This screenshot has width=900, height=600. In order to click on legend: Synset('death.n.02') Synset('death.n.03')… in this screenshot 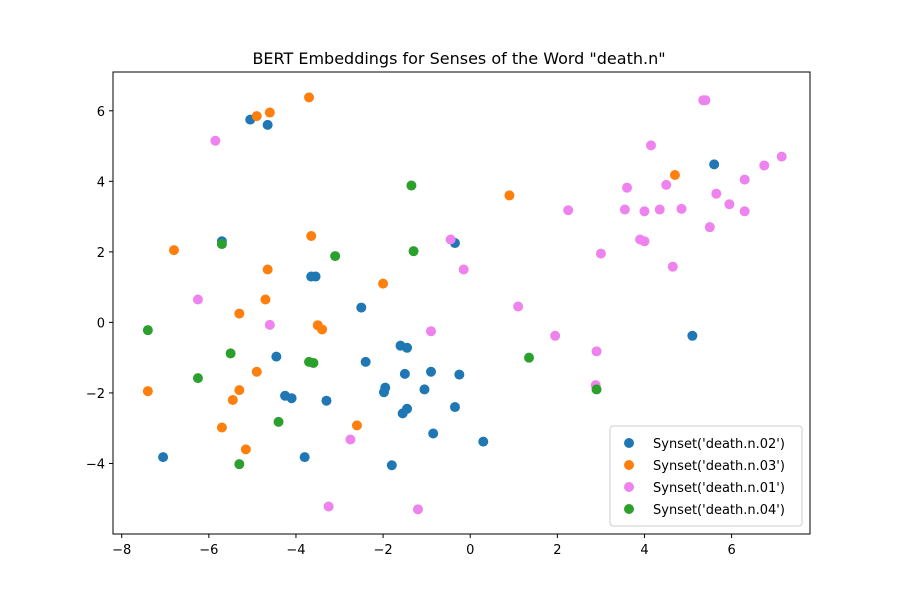, I will do `click(706, 476)`.